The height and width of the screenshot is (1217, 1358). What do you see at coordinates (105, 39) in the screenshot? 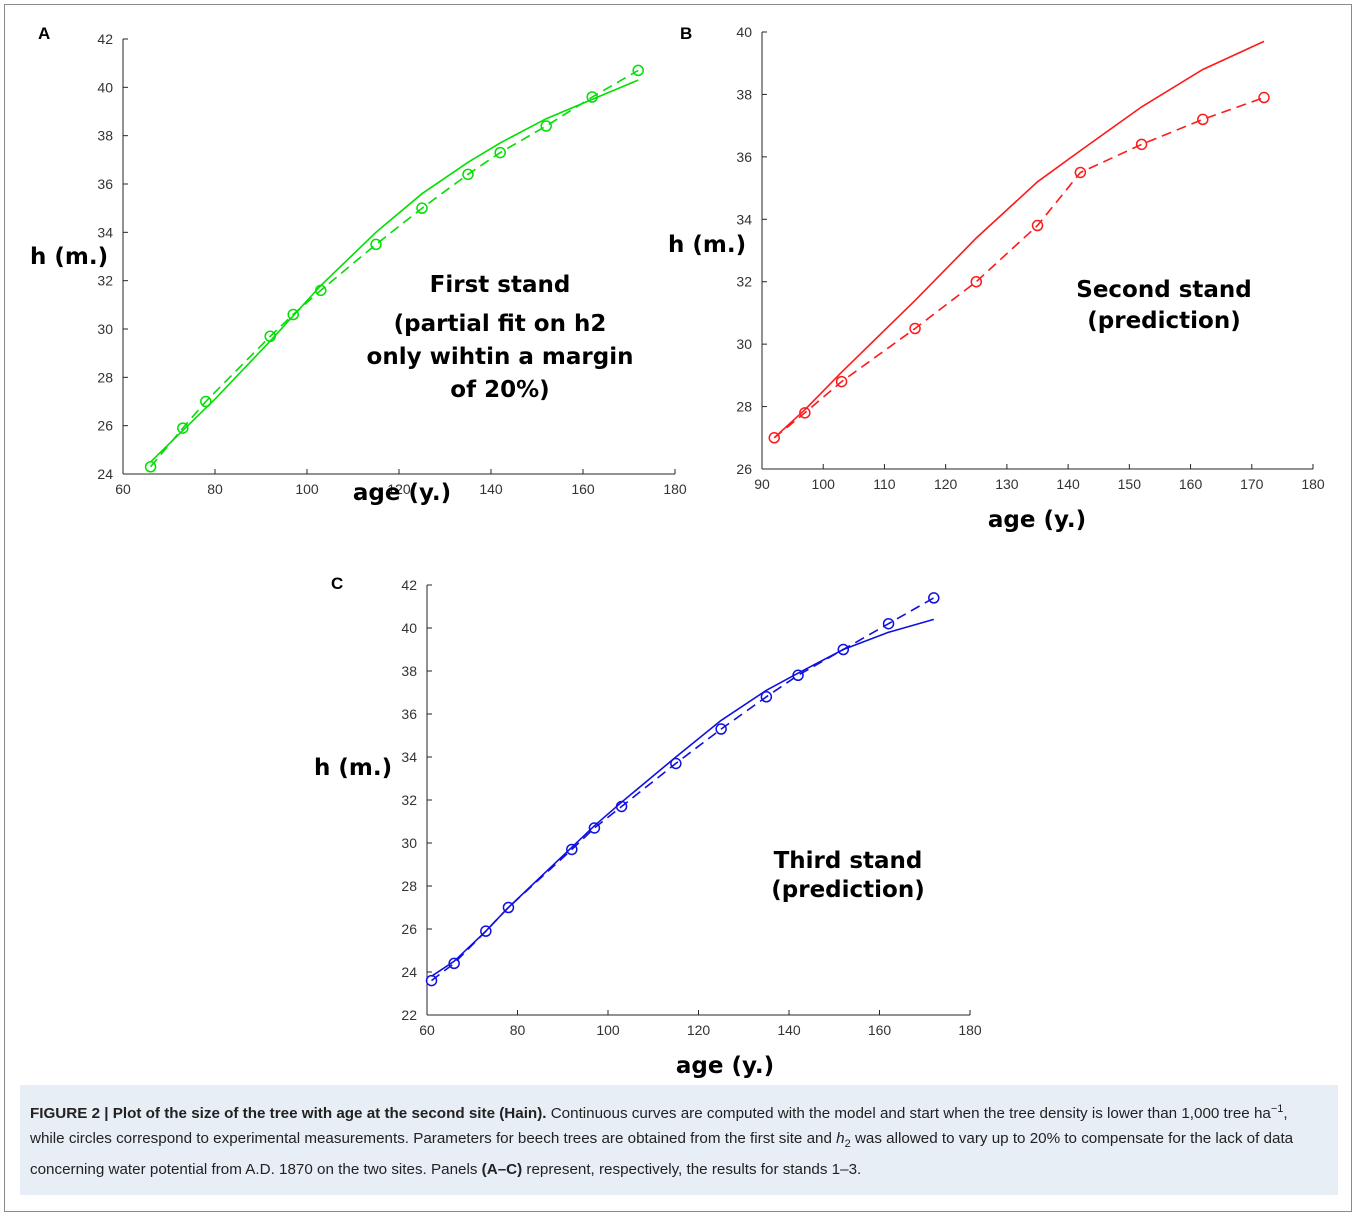
I see `y-tick-label: 42` at bounding box center [105, 39].